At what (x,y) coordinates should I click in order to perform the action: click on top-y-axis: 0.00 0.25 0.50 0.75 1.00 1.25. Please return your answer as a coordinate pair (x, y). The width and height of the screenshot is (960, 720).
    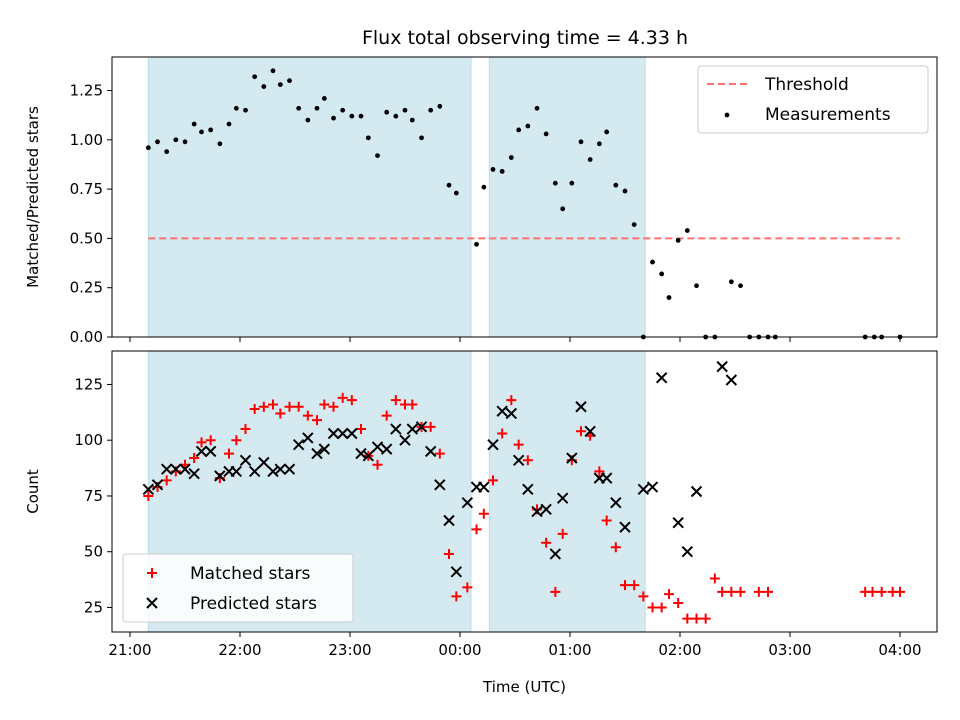
    Looking at the image, I should click on (91, 214).